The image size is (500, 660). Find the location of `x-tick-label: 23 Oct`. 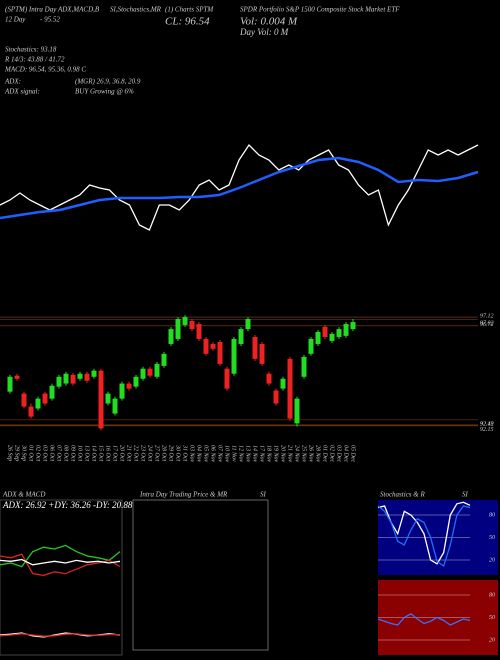

x-tick-label: 23 Oct is located at coordinates (143, 453).